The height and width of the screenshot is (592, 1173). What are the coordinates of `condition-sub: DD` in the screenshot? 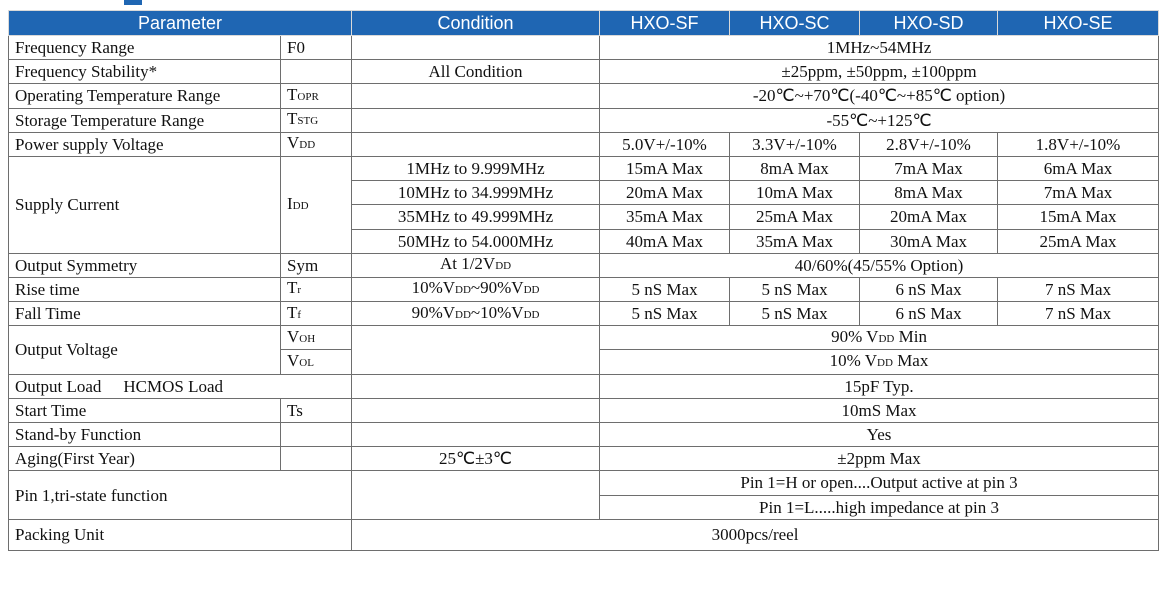 It's located at (503, 266).